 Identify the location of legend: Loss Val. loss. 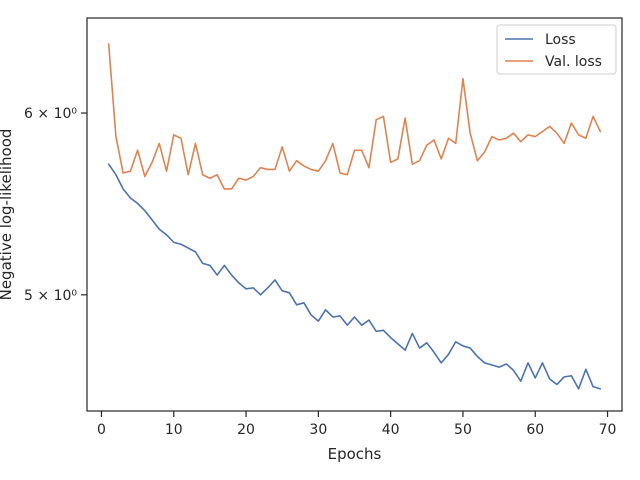
(556, 49).